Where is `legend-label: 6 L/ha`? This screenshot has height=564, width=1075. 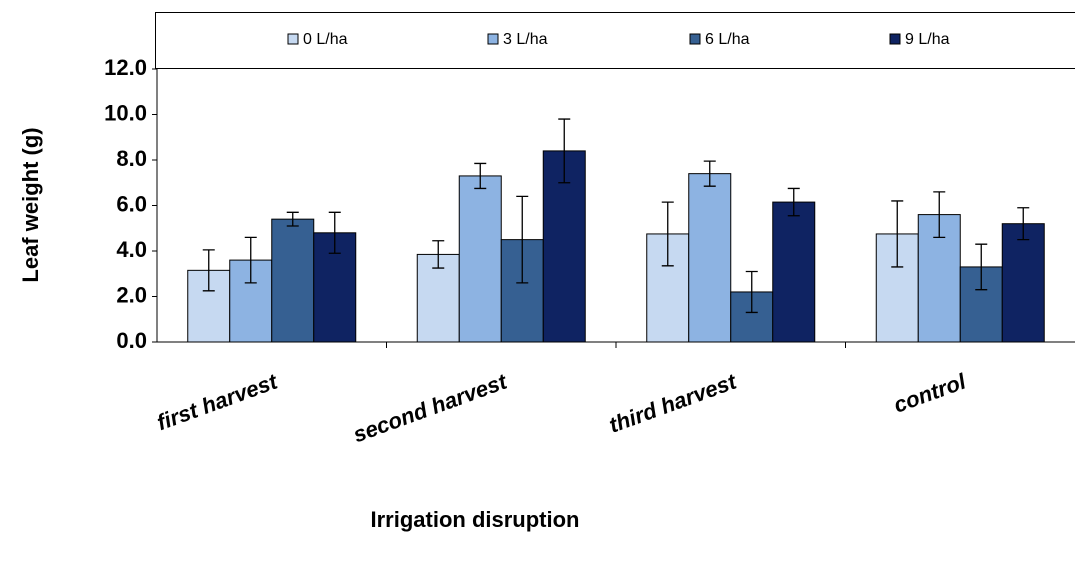
legend-label: 6 L/ha is located at coordinates (727, 39).